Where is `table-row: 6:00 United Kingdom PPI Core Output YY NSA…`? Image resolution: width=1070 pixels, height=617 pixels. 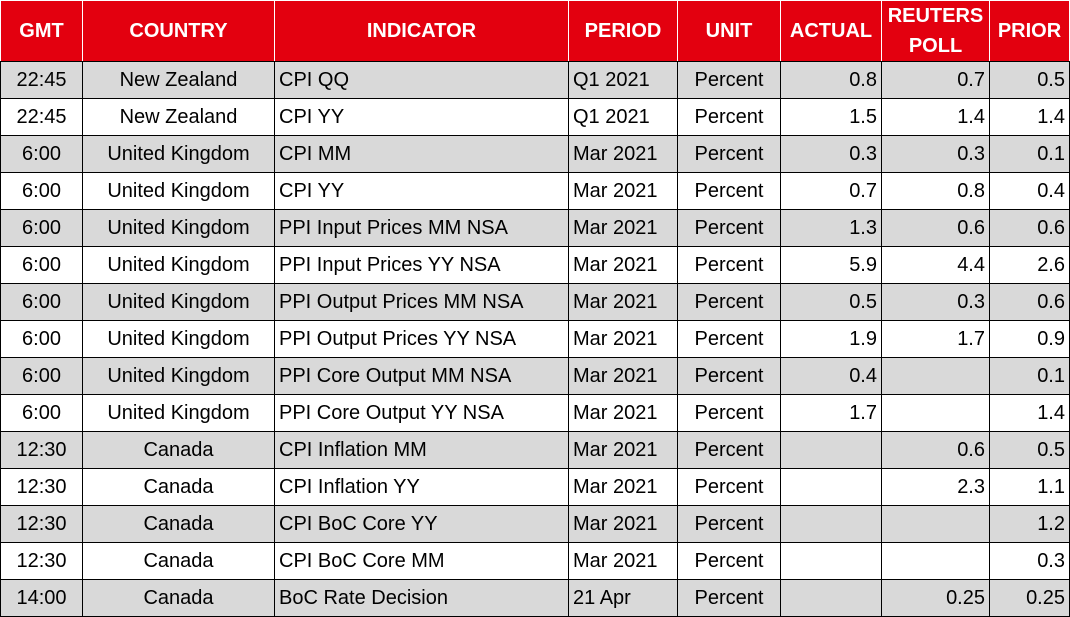
table-row: 6:00 United Kingdom PPI Core Output YY NSA… is located at coordinates (535, 413).